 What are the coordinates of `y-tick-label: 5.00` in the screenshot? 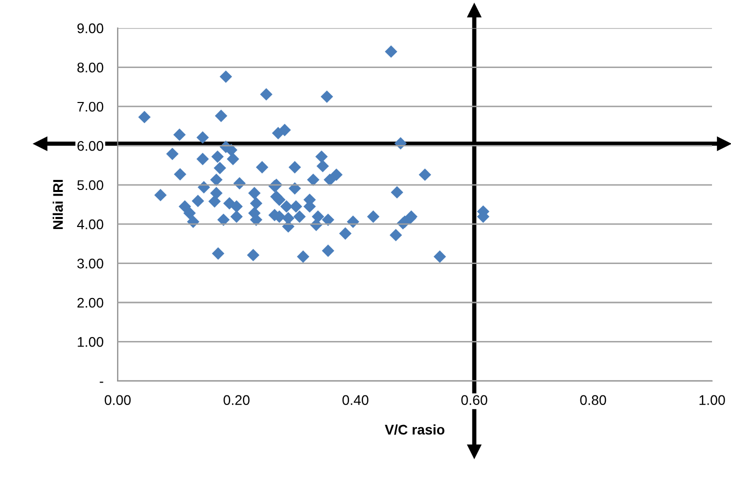 It's located at (90, 185).